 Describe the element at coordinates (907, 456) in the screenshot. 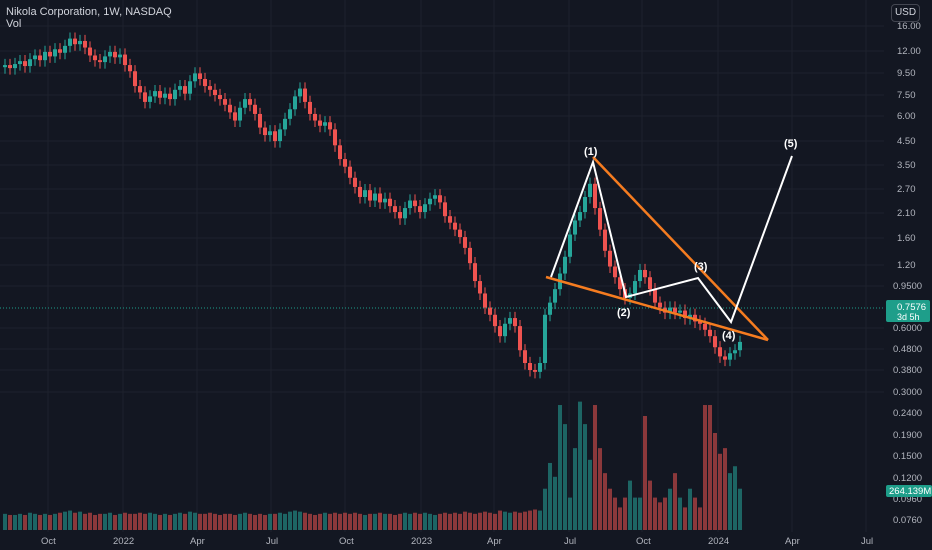

I see `vol-tick: 0.1500` at that location.